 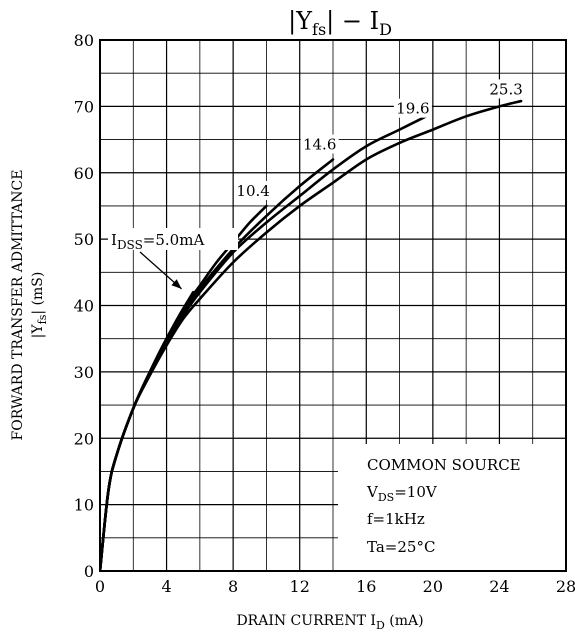 What do you see at coordinates (335, 586) in the screenshot?
I see `x-tick-labels: 0 4 8 12 16 20 24 28` at bounding box center [335, 586].